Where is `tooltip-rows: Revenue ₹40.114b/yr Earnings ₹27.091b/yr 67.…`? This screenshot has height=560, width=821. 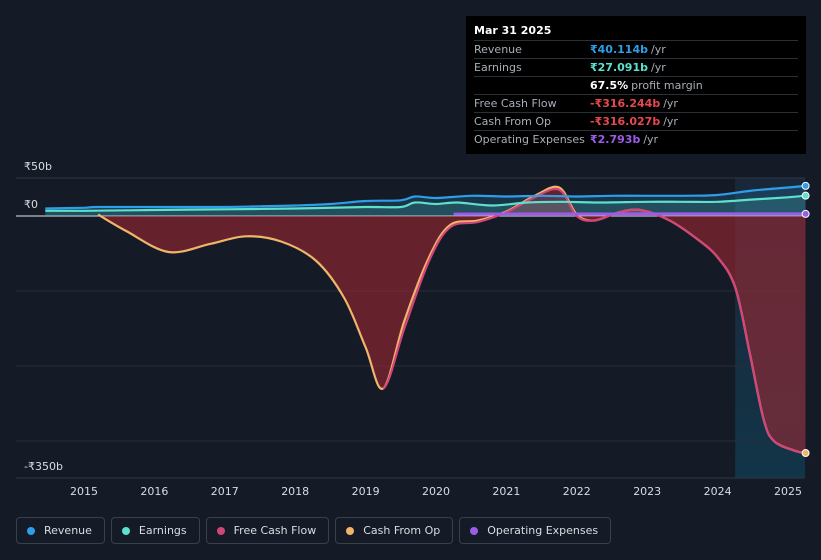 tooltip-rows: Revenue ₹40.114b/yr Earnings ₹27.091b/yr 67.… is located at coordinates (636, 94).